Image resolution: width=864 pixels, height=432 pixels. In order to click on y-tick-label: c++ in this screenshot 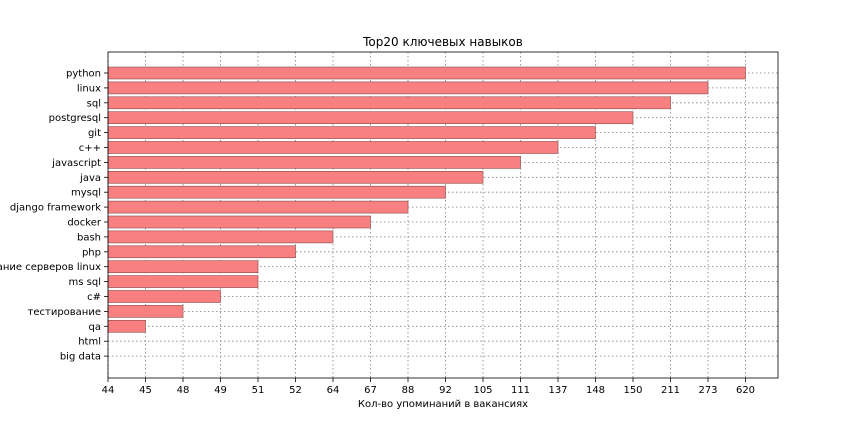, I will do `click(90, 148)`.